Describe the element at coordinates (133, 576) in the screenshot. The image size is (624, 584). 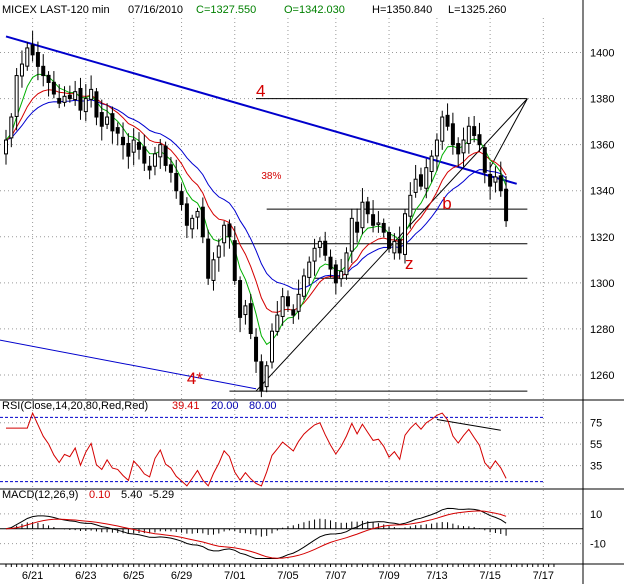
I see `x-tick-label: 6/25` at that location.